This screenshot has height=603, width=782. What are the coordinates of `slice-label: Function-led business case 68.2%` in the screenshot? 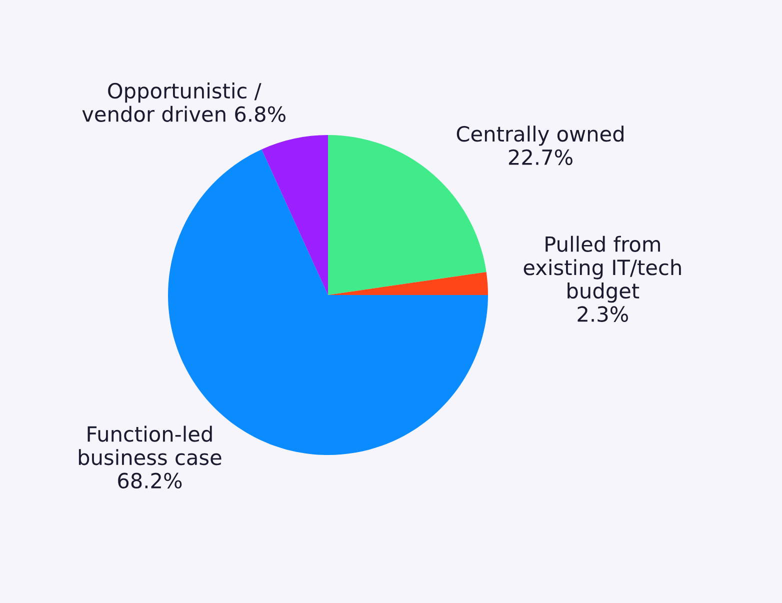 It's located at (150, 457).